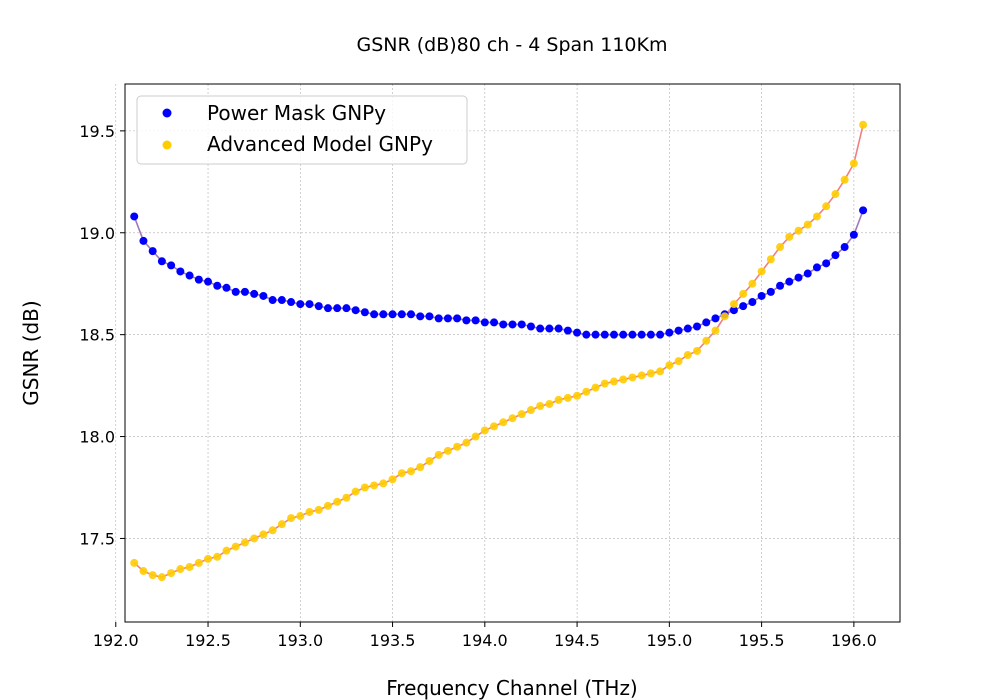 This screenshot has height=700, width=1000. Describe the element at coordinates (167, 145) in the screenshot. I see `legend-marker-advanced-model` at that location.